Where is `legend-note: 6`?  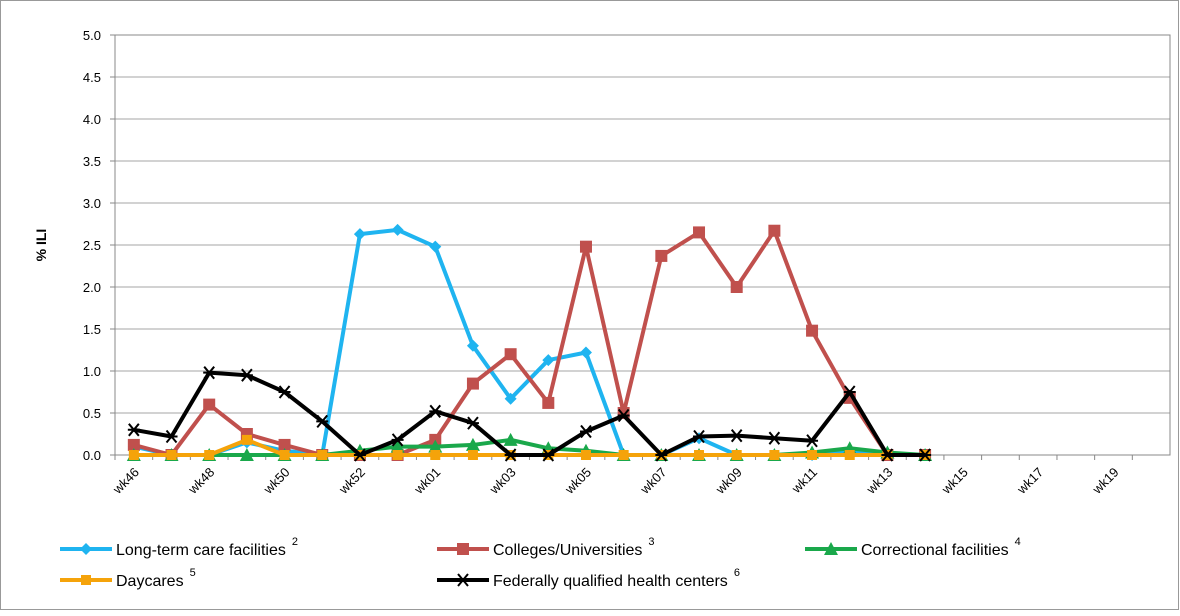 legend-note: 6 is located at coordinates (737, 573).